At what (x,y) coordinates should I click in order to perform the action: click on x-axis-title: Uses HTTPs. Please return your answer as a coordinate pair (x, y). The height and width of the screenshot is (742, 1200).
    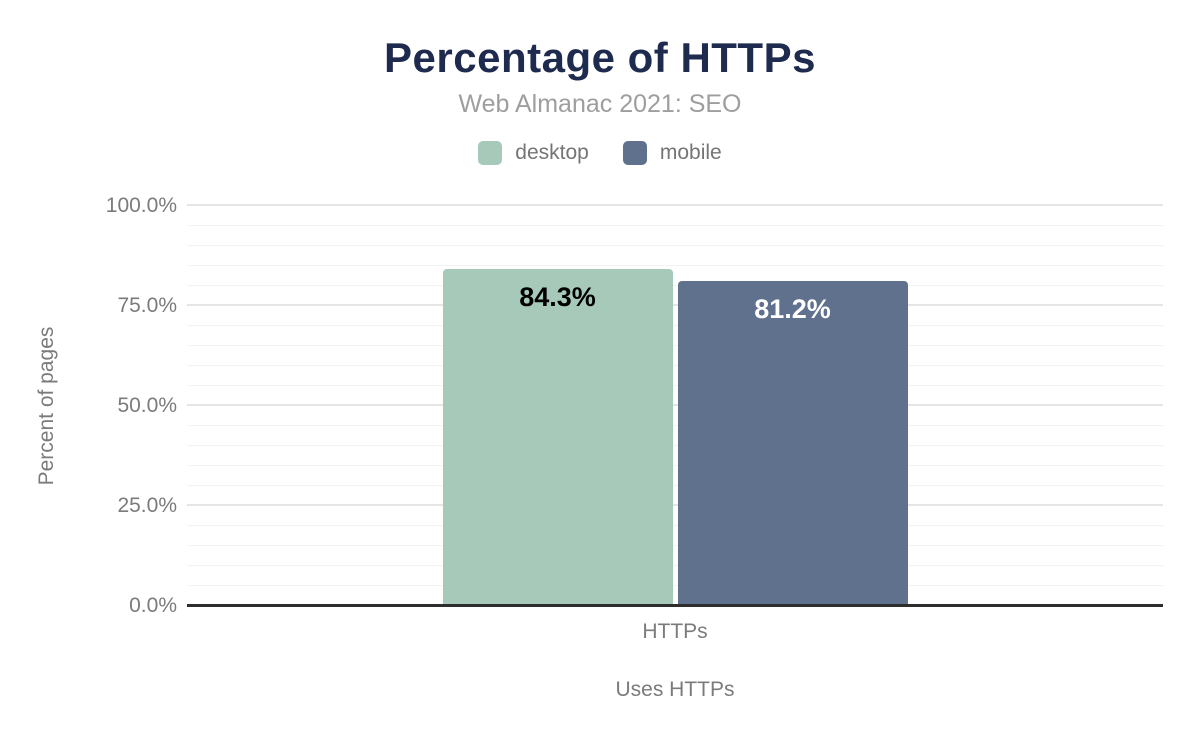
    Looking at the image, I should click on (675, 689).